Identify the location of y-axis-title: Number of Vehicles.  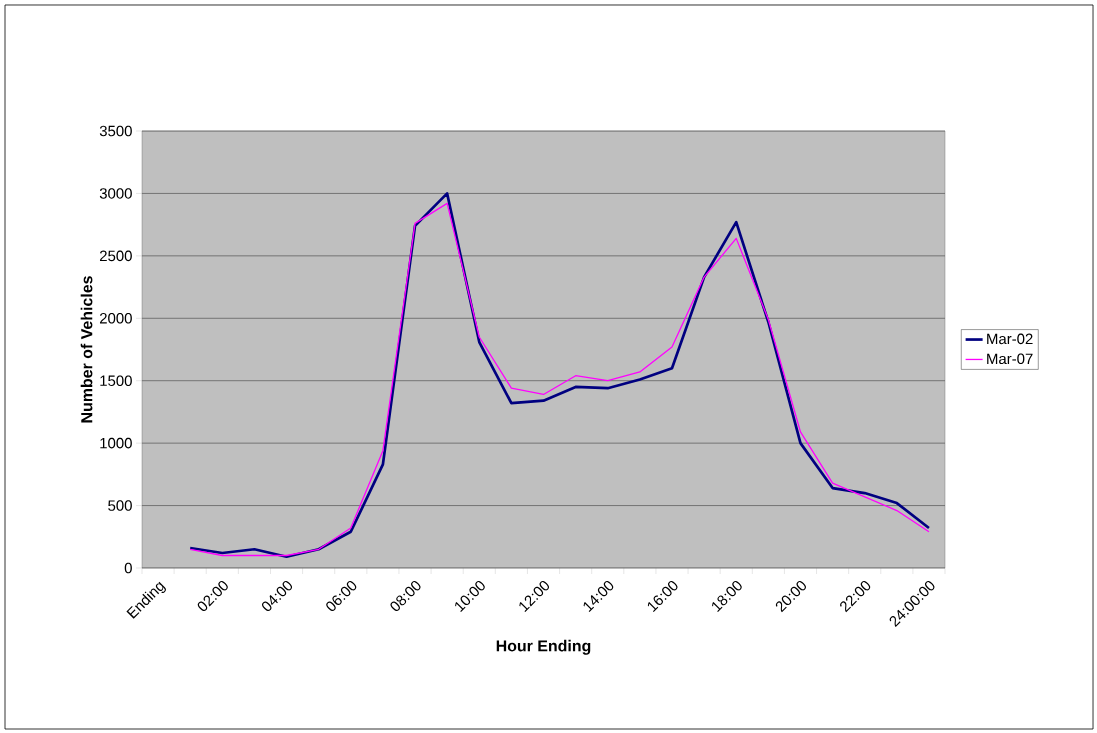
(86, 349).